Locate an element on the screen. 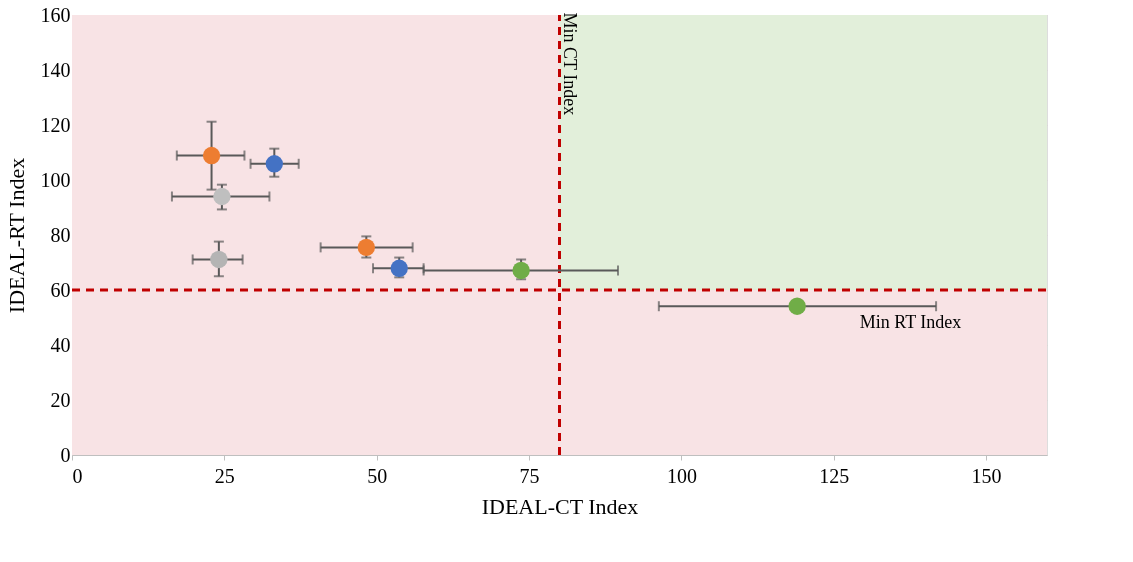  ref-line-label: Min RT Index is located at coordinates (910, 322).